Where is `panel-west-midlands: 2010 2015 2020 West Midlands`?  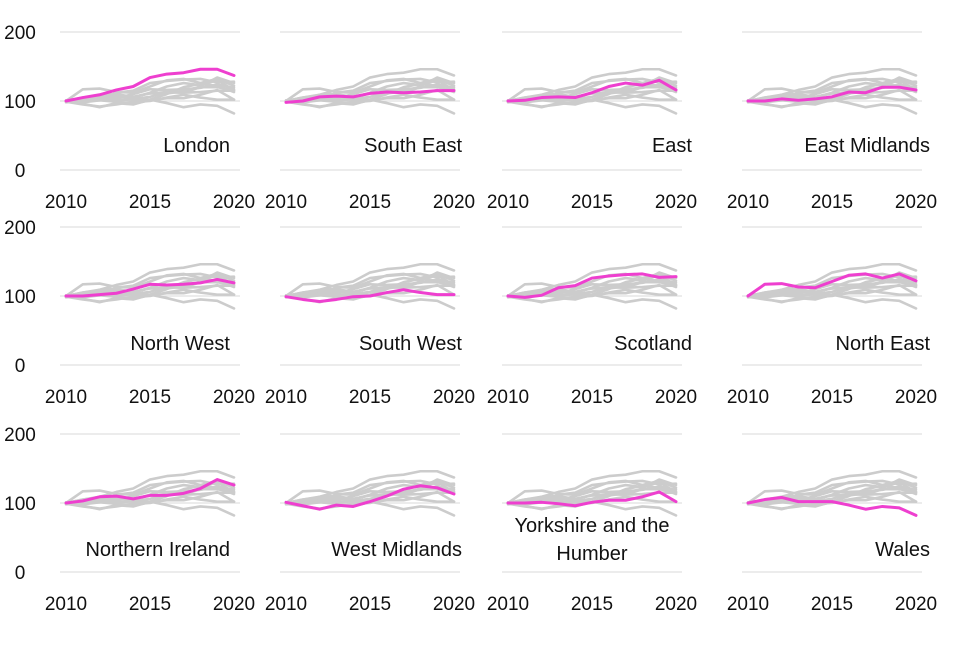
panel-west-midlands: 2010 2015 2020 West Midlands is located at coordinates (370, 524).